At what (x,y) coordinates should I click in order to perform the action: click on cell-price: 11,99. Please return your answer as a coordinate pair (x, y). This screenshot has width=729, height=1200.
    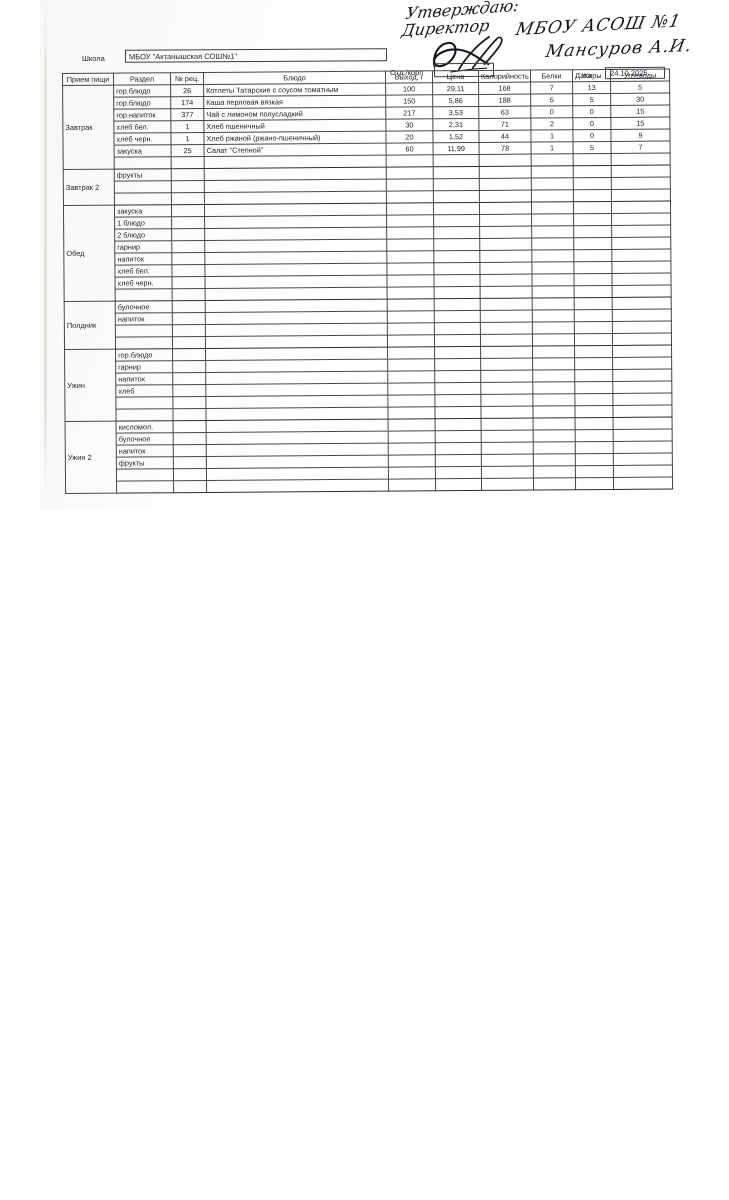
    Looking at the image, I should click on (456, 148).